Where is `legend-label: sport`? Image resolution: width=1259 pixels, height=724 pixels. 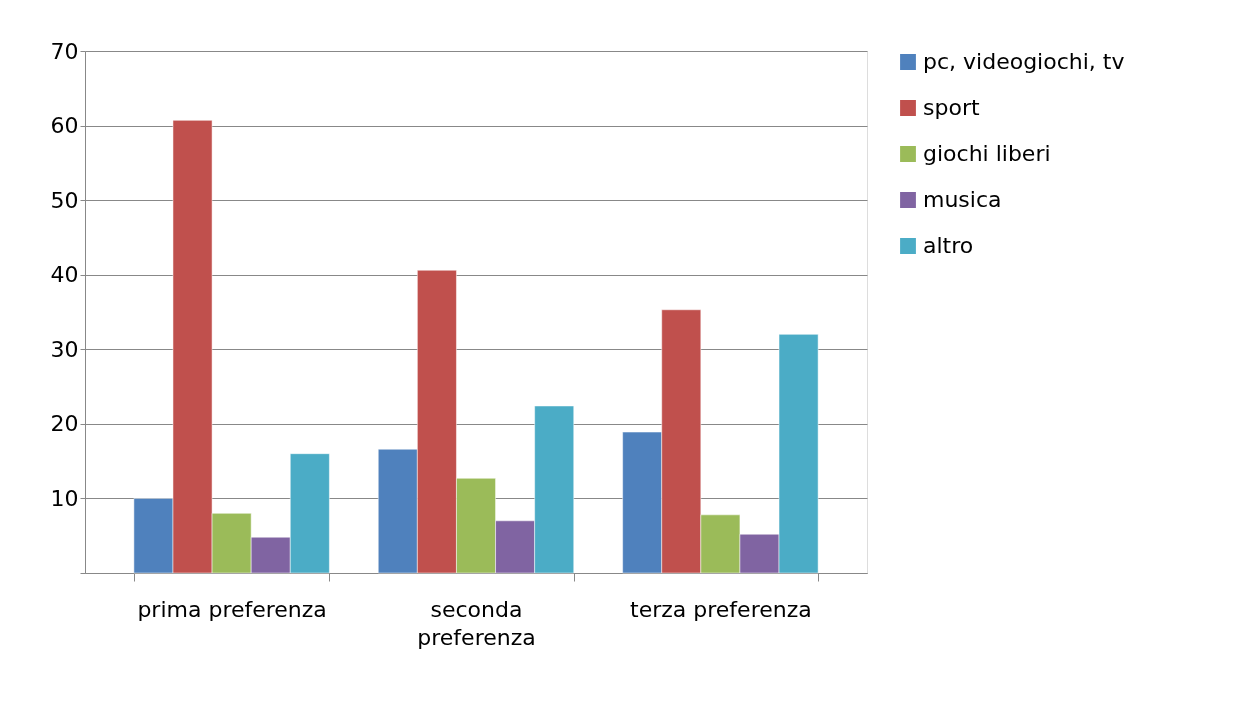 legend-label: sport is located at coordinates (951, 107).